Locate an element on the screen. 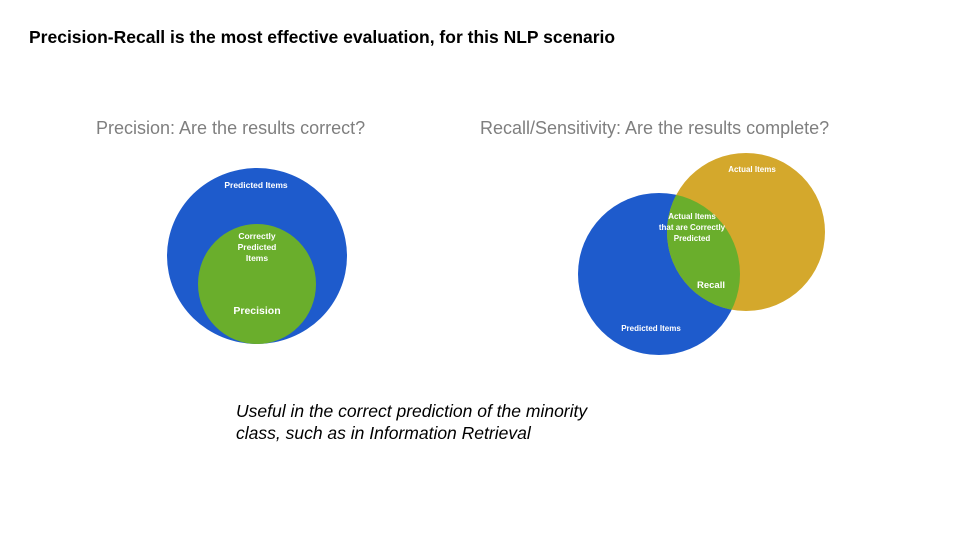  correctly-predicted-label-line-1: Correctly is located at coordinates (257, 236).